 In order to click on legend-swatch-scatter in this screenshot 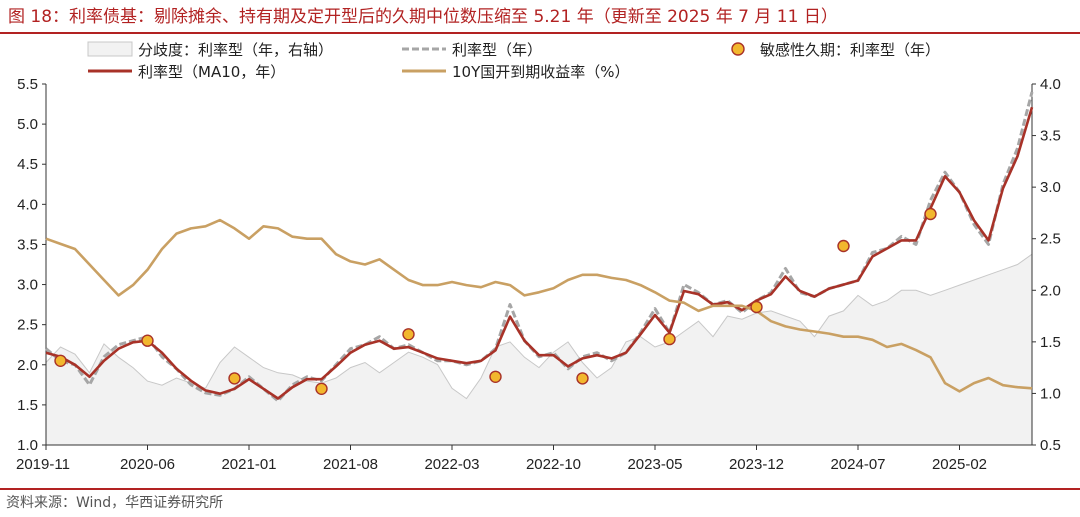, I will do `click(738, 49)`.